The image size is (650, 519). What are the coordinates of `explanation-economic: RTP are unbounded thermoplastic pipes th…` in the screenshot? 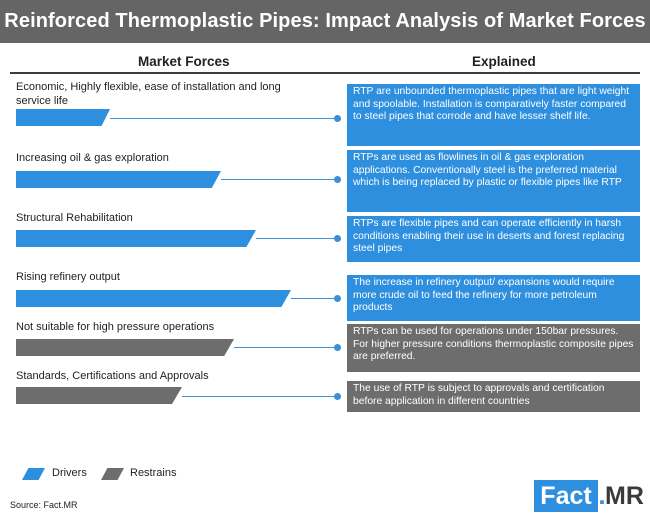 It's located at (493, 115).